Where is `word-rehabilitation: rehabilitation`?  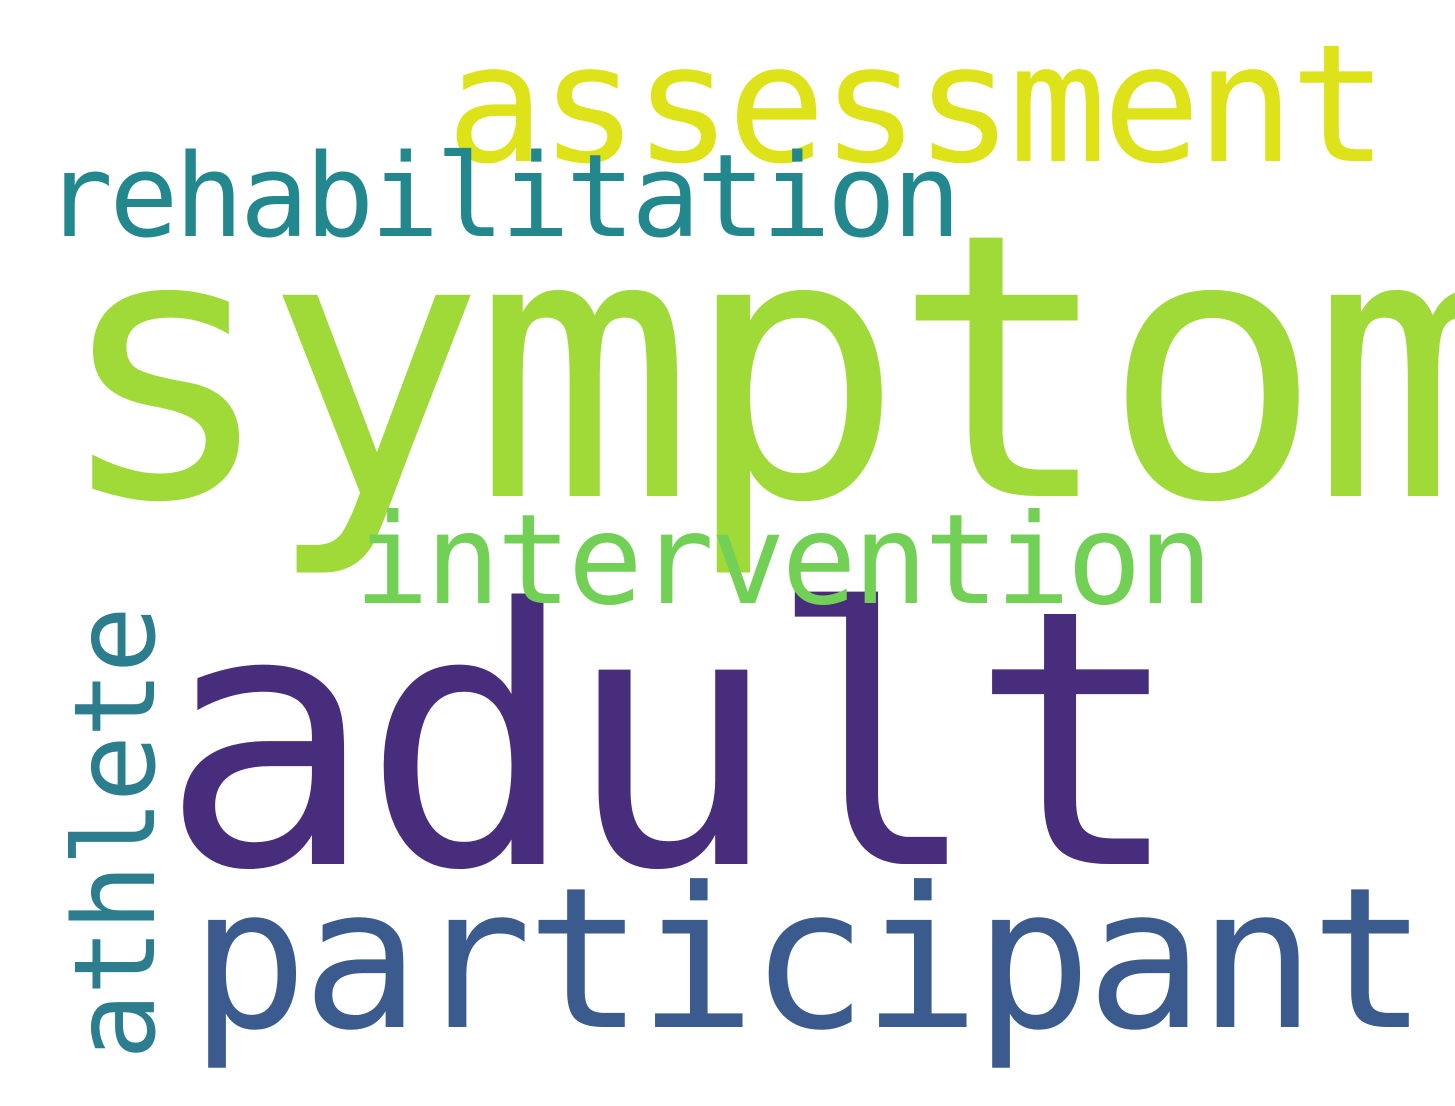
word-rehabilitation: rehabilitation is located at coordinates (502, 197).